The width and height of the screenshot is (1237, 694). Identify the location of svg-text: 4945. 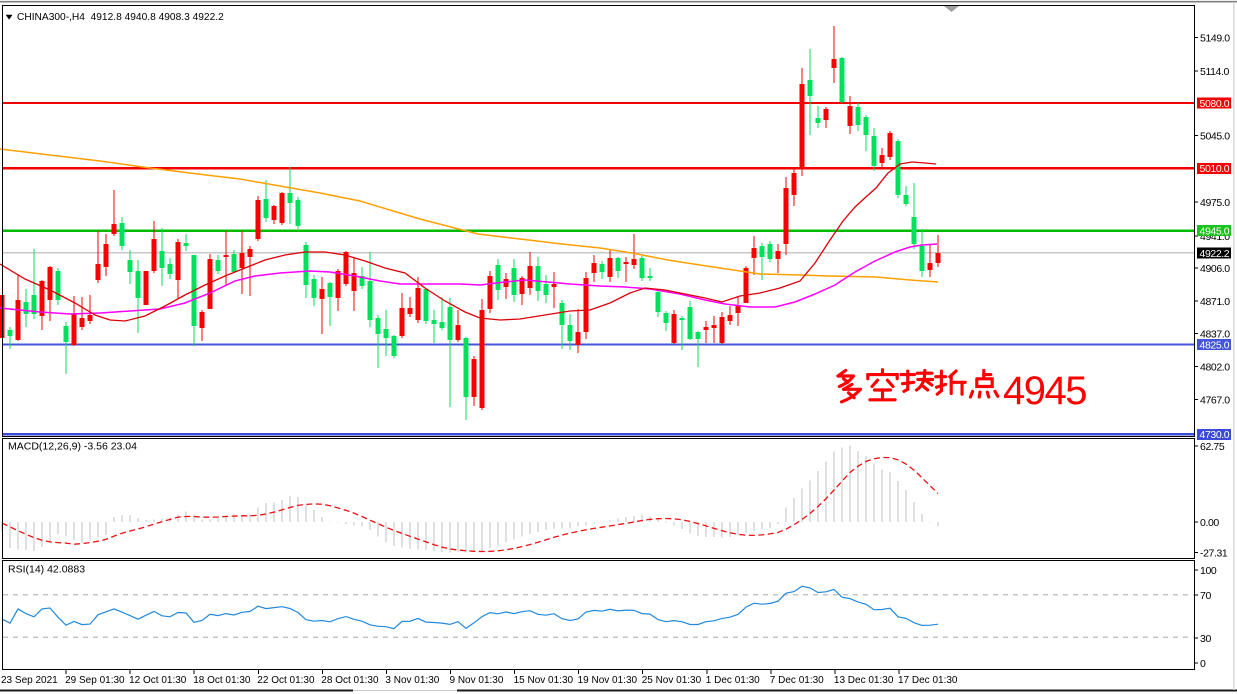
(1044, 391).